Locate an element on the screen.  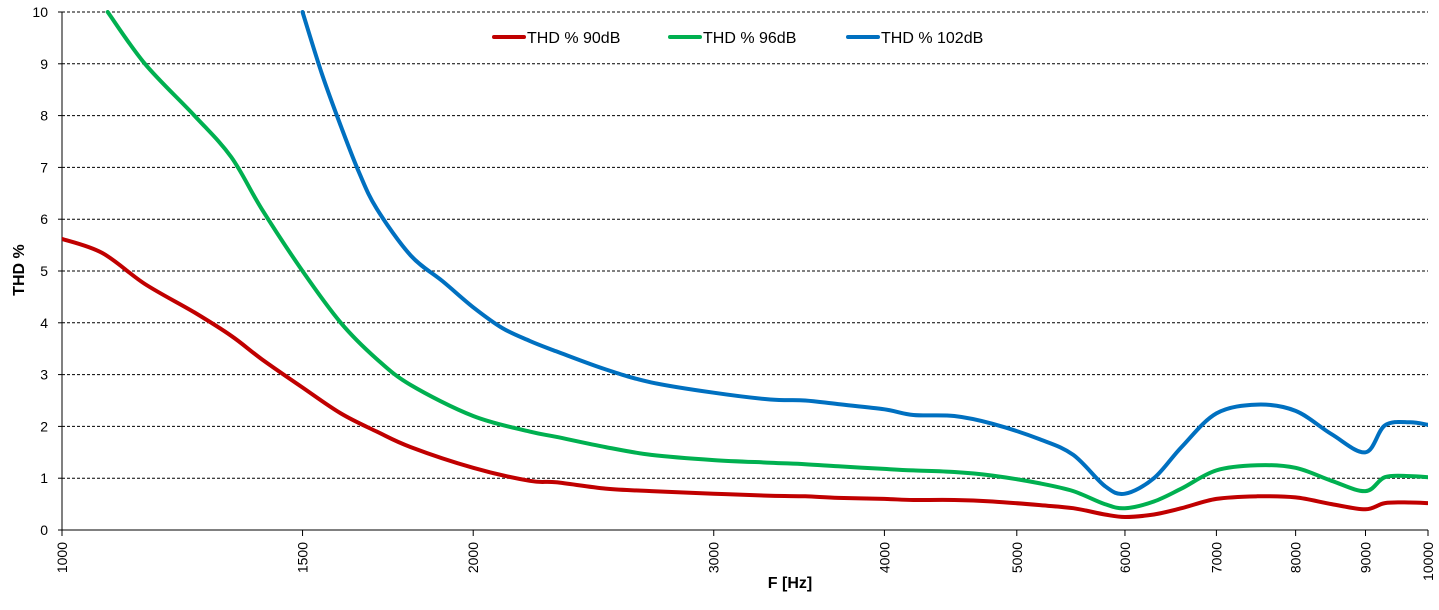
y-tick-label: 5 is located at coordinates (44, 271).